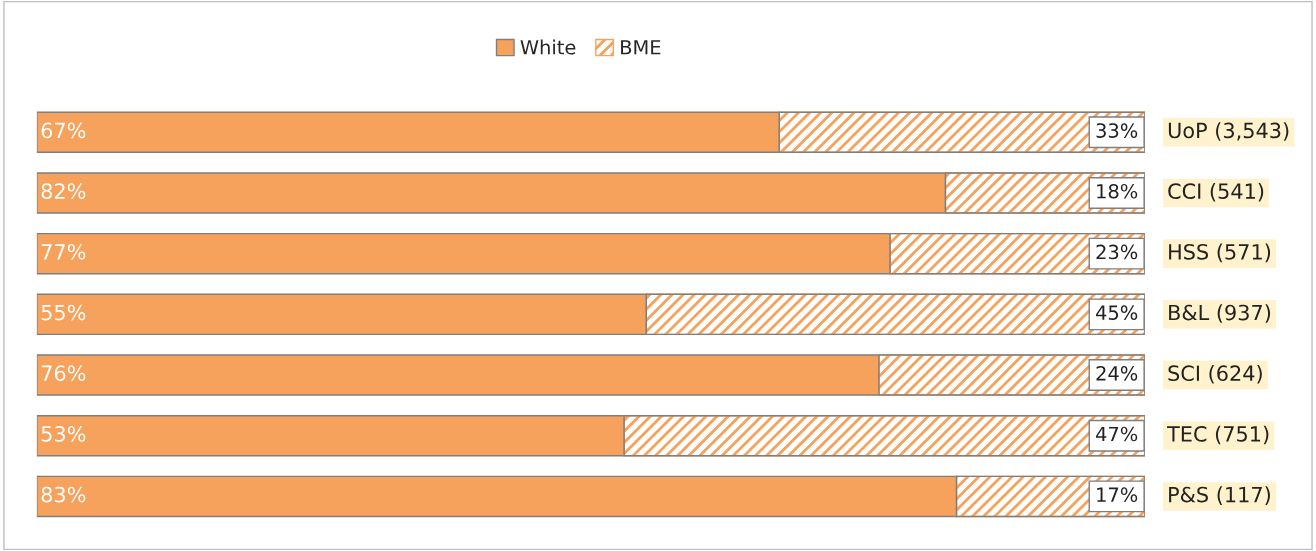  I want to click on y-tick-label: UoP (3,543), so click(1228, 131).